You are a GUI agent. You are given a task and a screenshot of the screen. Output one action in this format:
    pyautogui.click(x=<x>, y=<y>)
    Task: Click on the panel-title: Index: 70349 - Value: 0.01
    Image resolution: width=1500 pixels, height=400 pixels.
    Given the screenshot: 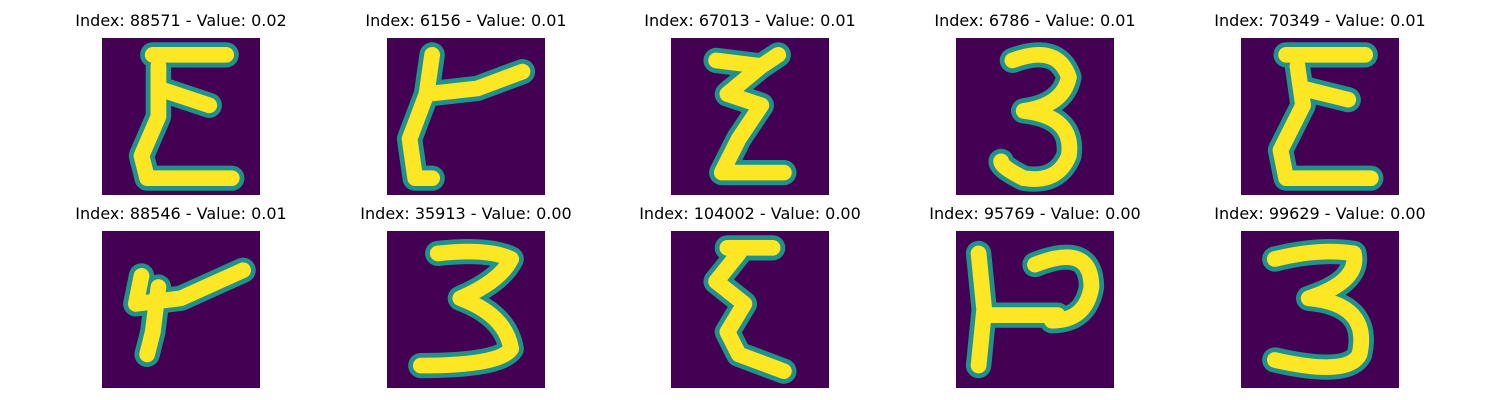 What is the action you would take?
    pyautogui.click(x=1320, y=20)
    